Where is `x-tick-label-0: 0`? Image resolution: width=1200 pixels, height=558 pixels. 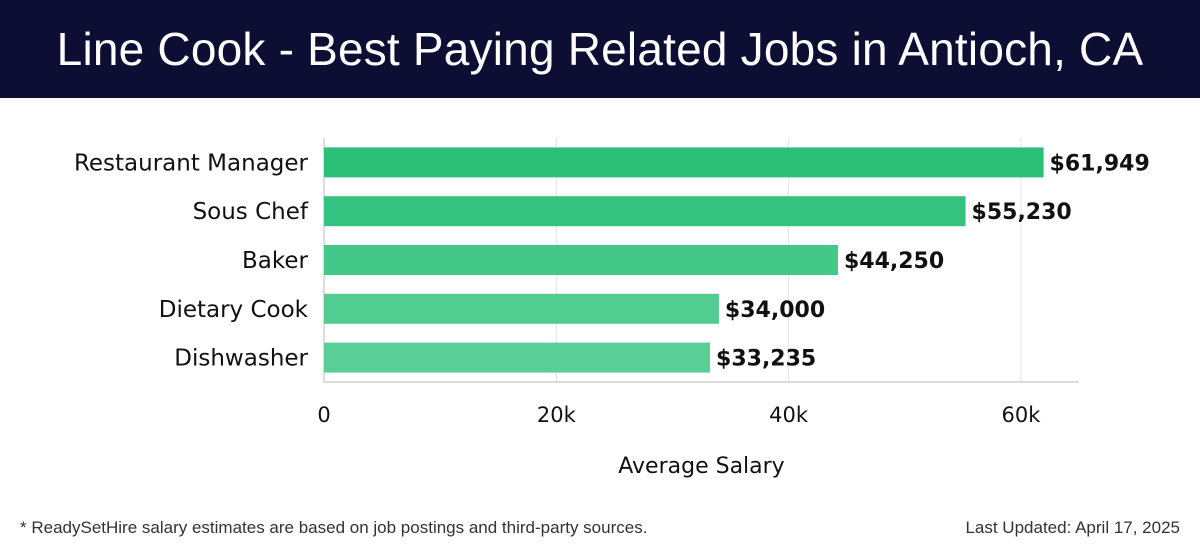 x-tick-label-0: 0 is located at coordinates (323, 415).